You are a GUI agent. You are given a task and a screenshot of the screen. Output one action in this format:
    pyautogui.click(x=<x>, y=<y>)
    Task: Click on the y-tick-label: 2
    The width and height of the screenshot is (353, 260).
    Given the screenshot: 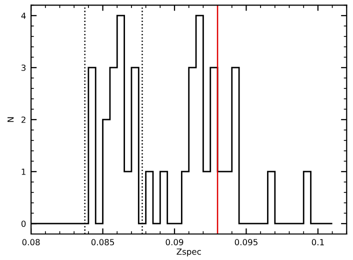 What is the action you would take?
    pyautogui.click(x=24, y=119)
    